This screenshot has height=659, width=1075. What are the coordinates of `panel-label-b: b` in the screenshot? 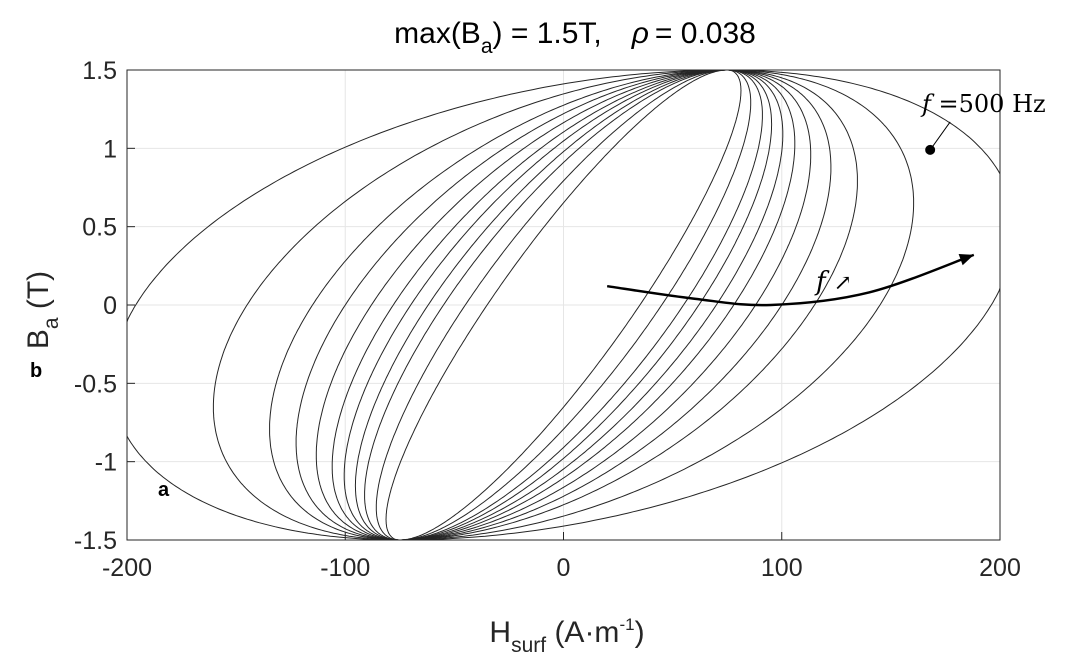 It's located at (36, 371).